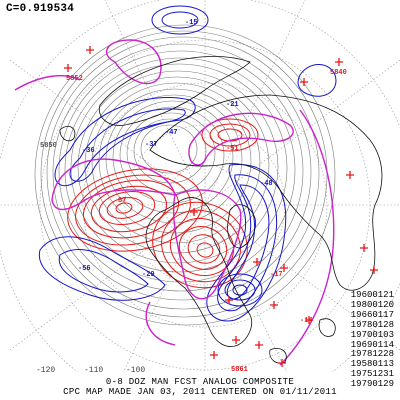  I want to click on anomaly-label: -48, so click(266, 184).